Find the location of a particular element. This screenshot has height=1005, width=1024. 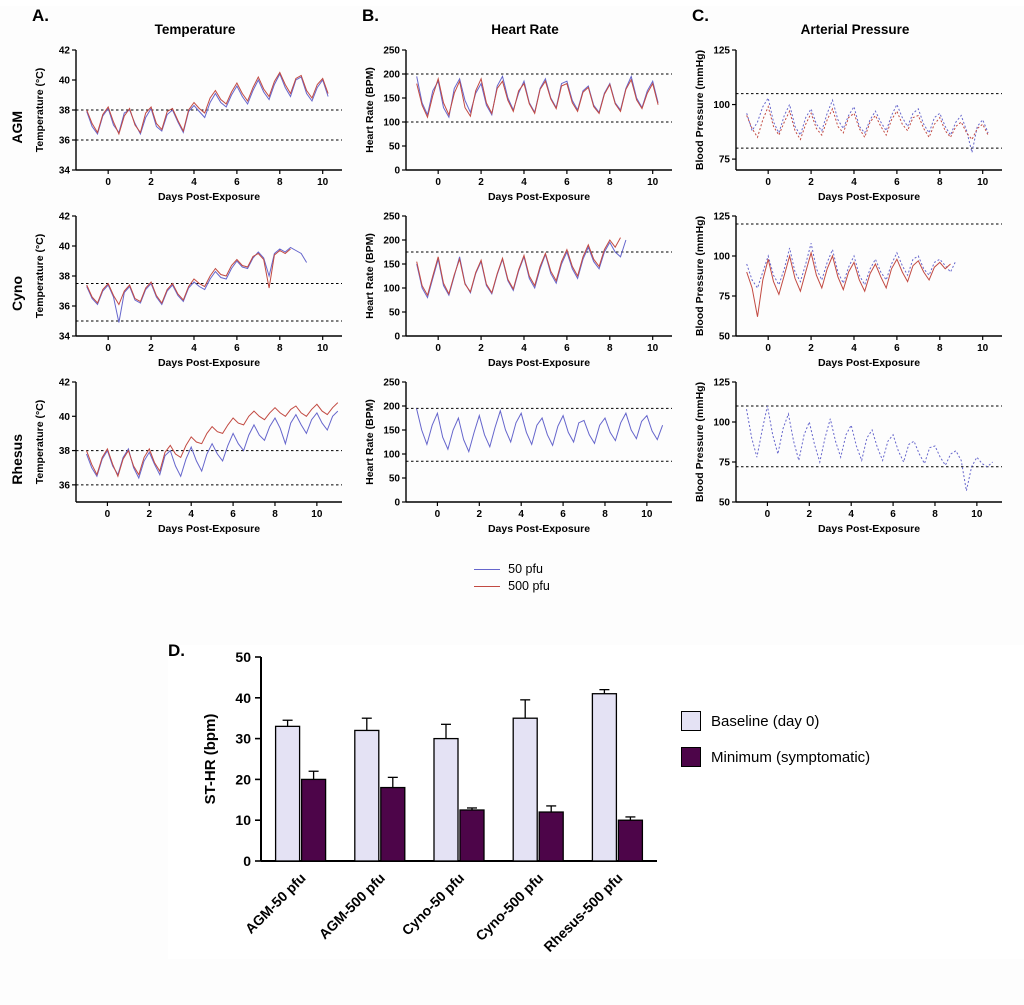

category-label: AGM-50 pfu is located at coordinates (275, 903).